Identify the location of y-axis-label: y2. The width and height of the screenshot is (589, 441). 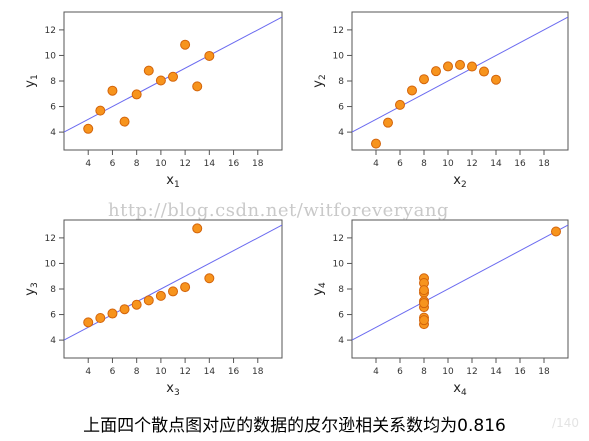
(319, 80).